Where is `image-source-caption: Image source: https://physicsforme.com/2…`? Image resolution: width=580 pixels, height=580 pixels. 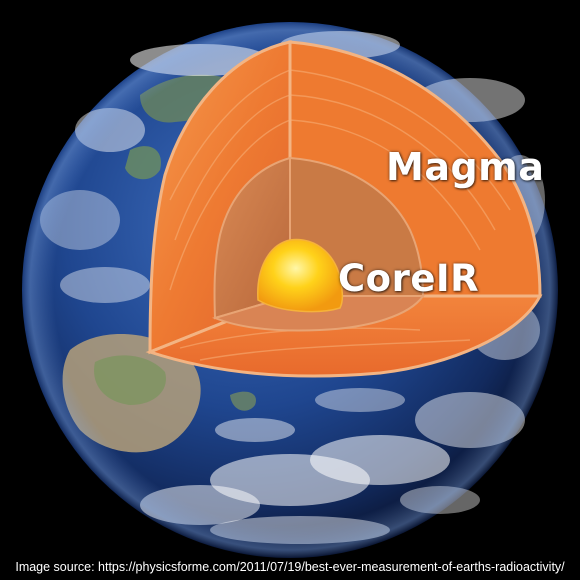 image-source-caption: Image source: https://physicsforme.com/2… is located at coordinates (290, 567).